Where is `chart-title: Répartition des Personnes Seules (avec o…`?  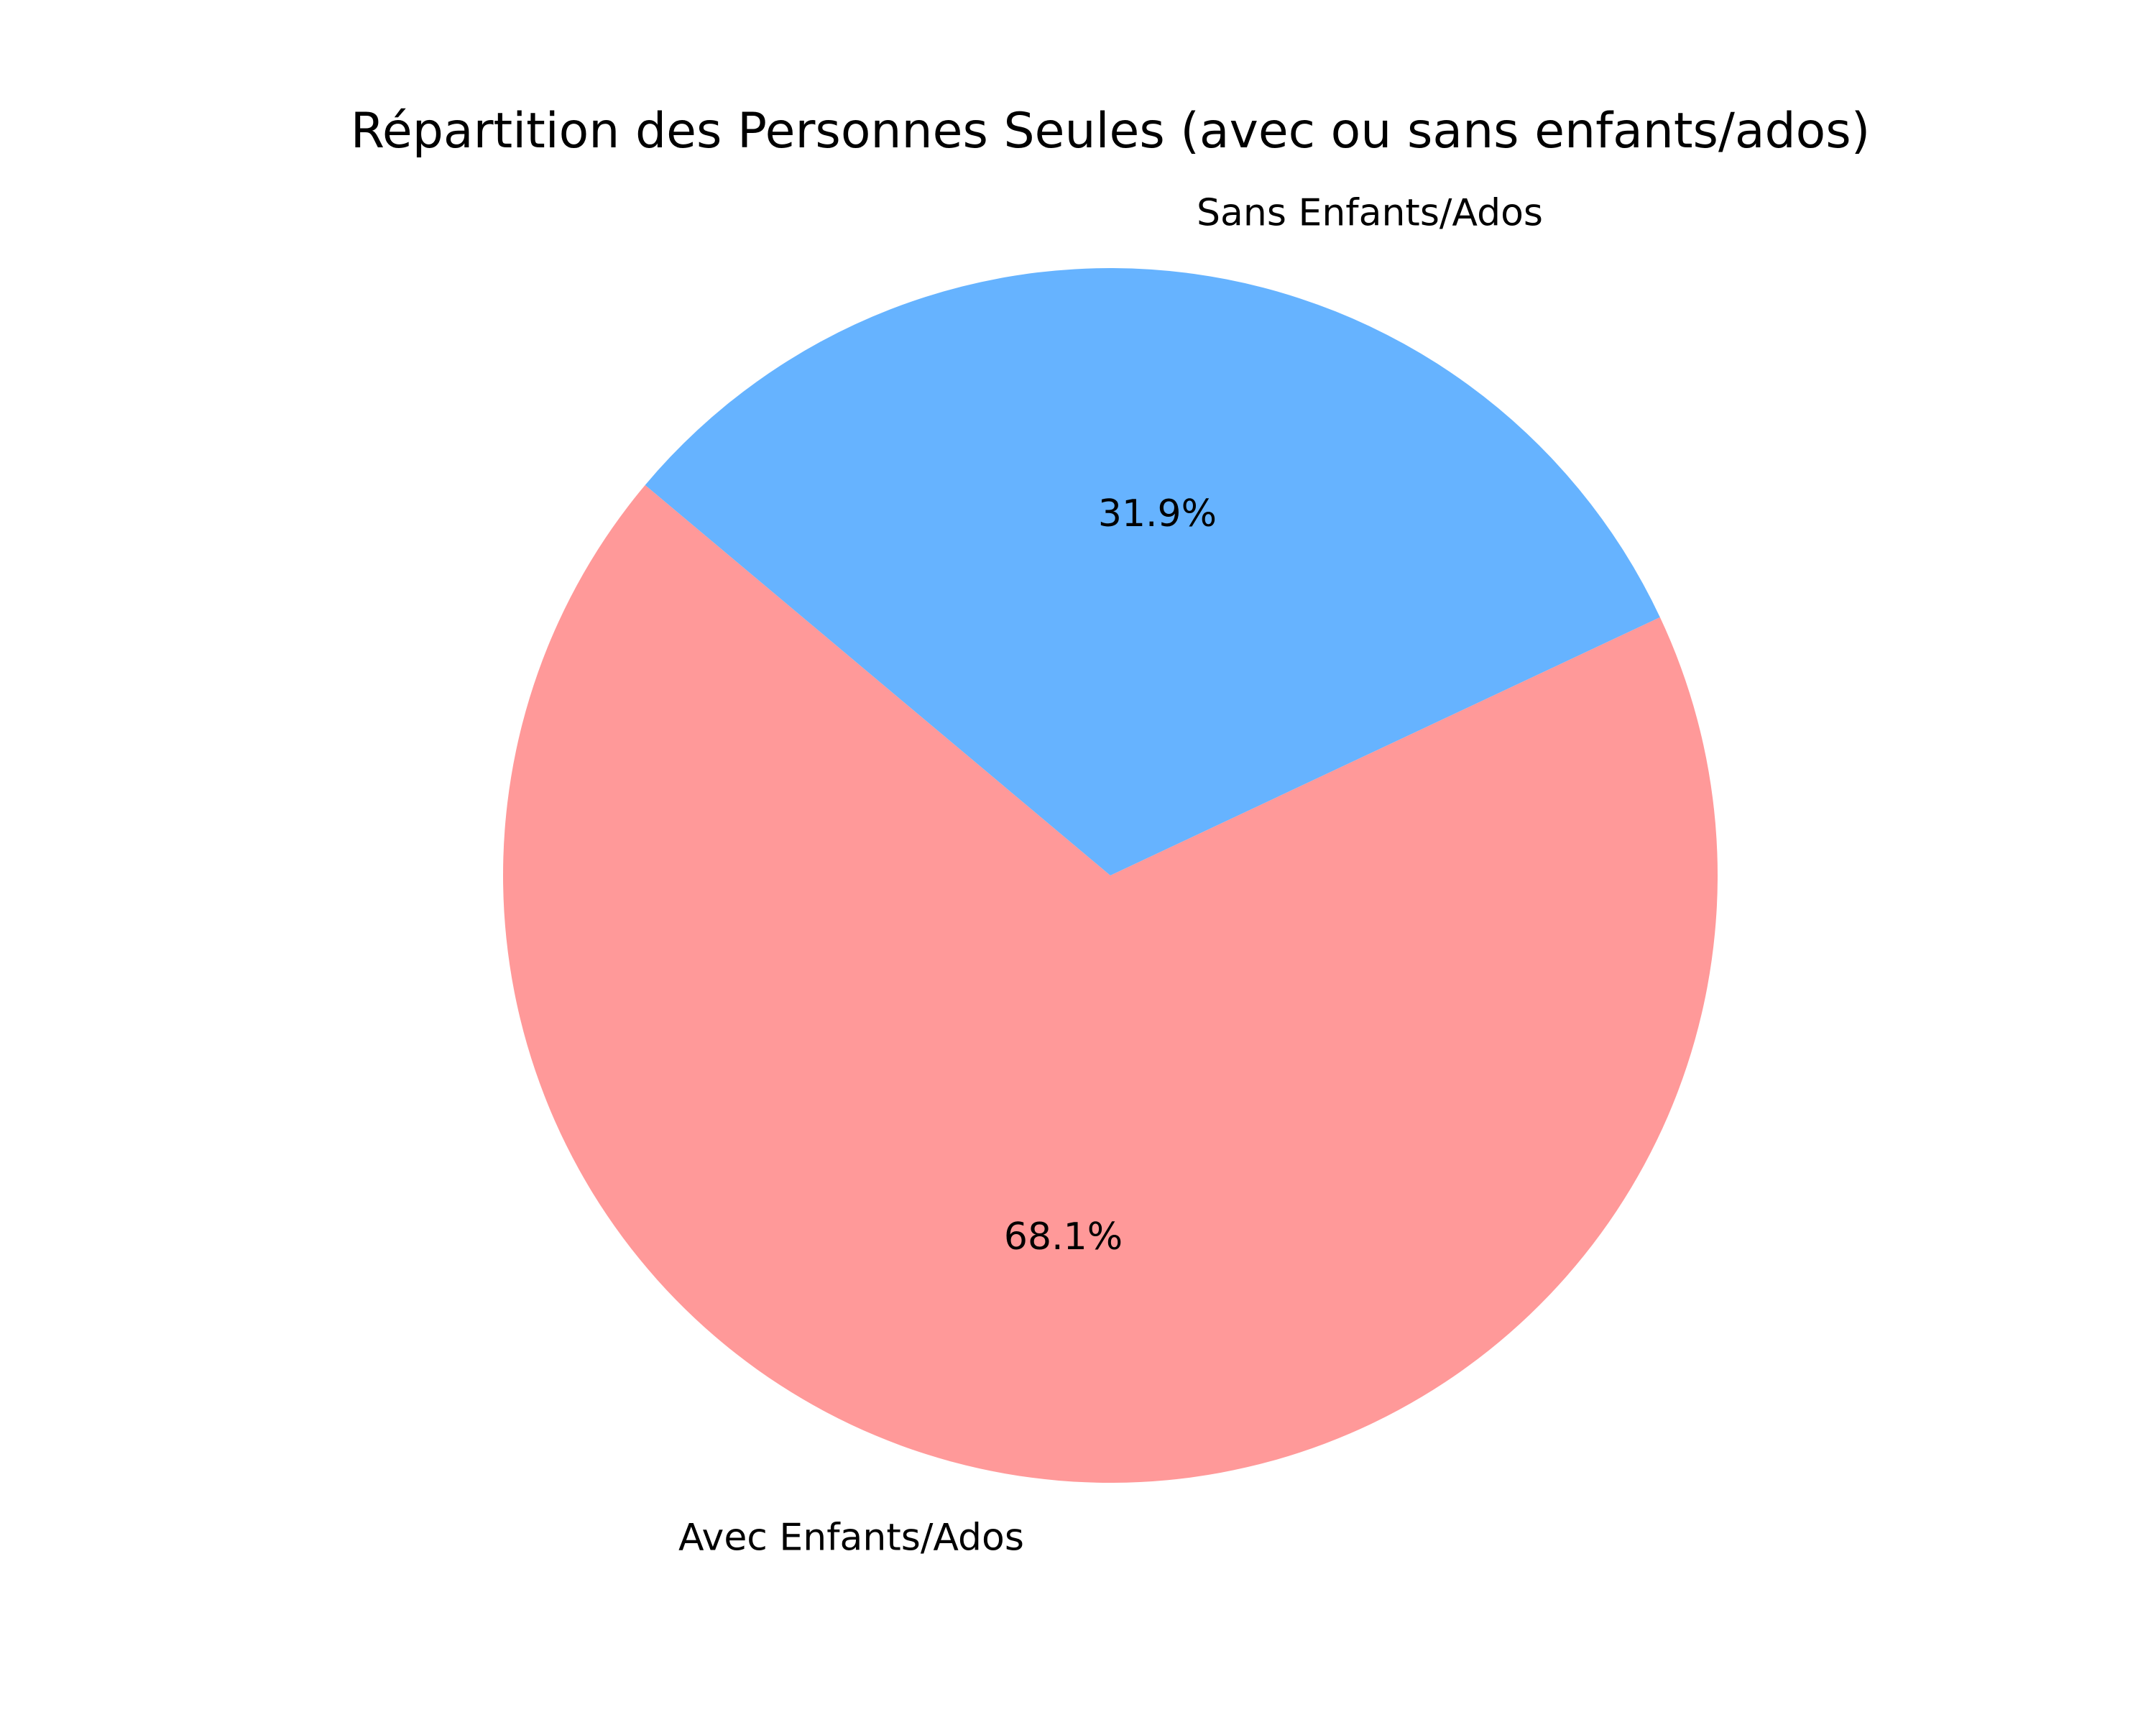 chart-title: Répartition des Personnes Seules (avec o… is located at coordinates (1111, 131).